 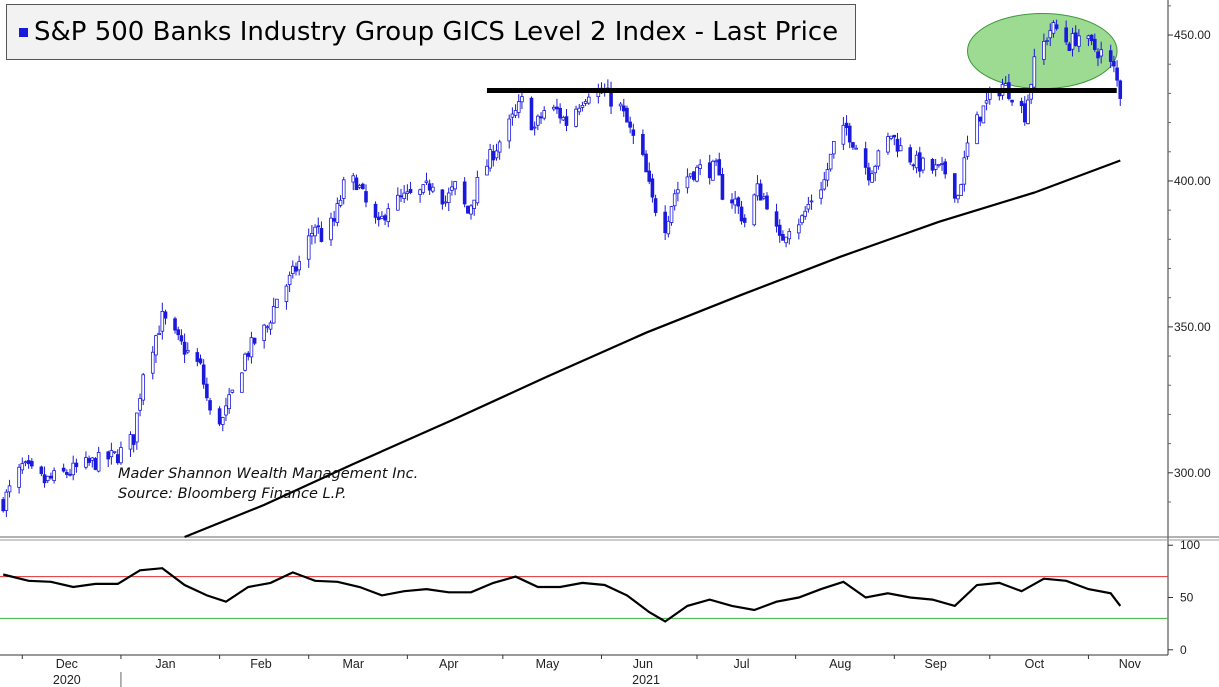 I want to click on x-tick-label: Dec, so click(x=67, y=664).